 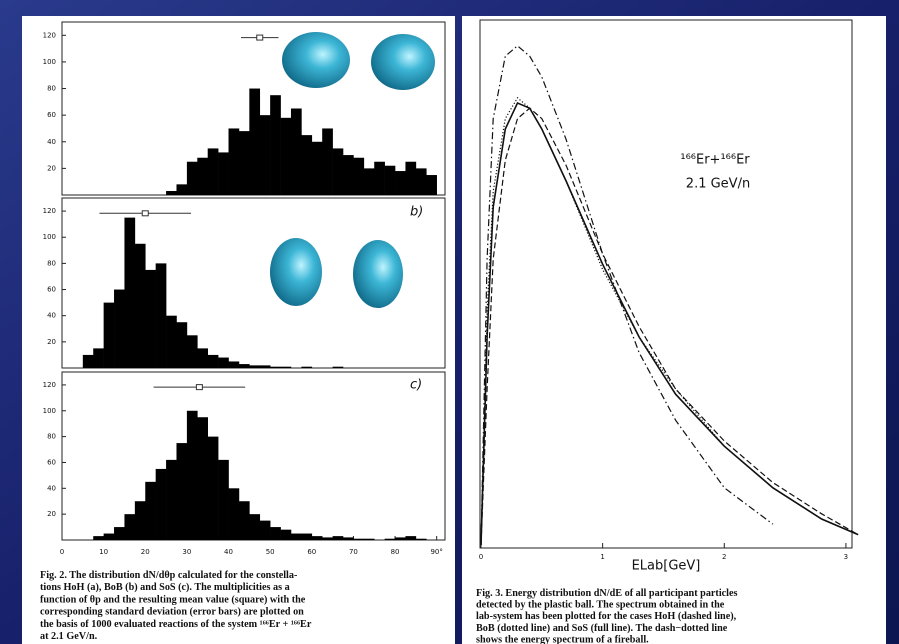 I want to click on x-tick-label: 30, so click(x=186, y=552).